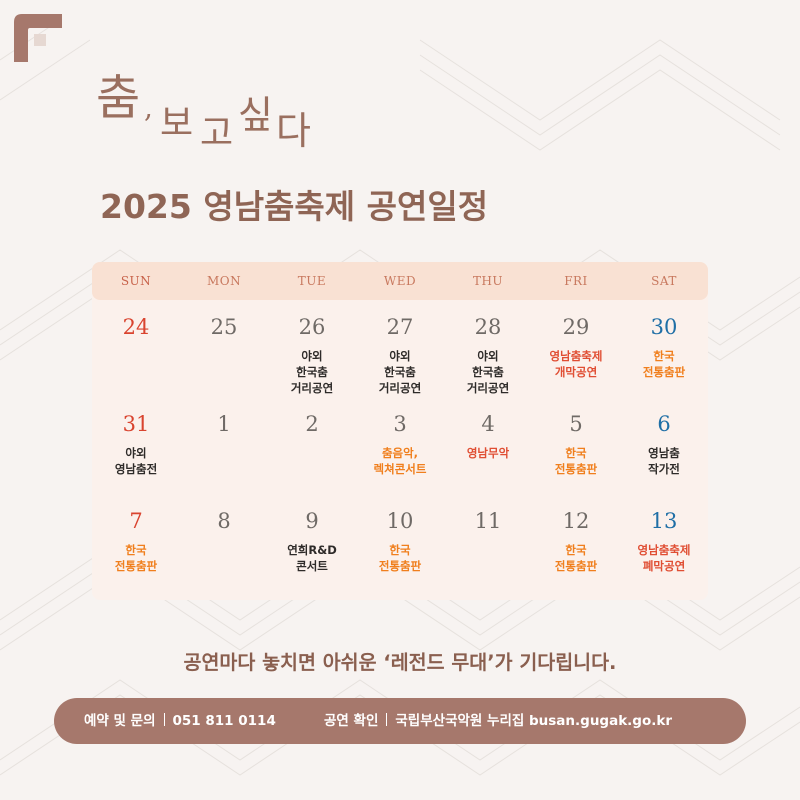  I want to click on script-title-char: 싶, so click(255, 115).